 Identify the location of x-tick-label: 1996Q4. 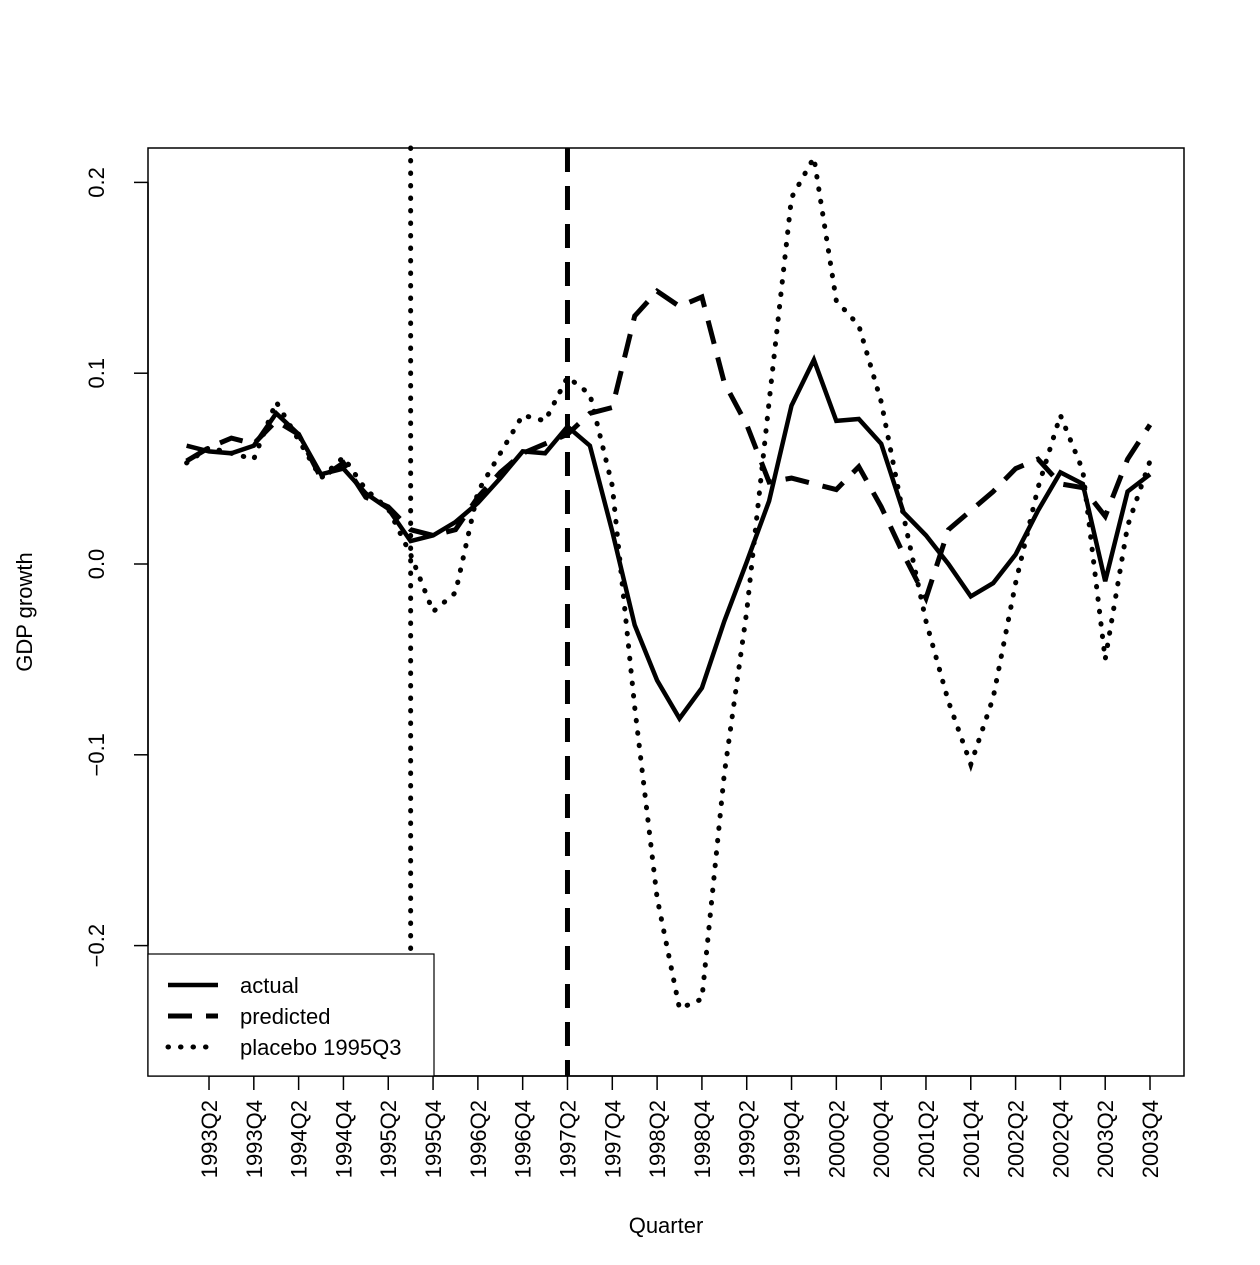
(523, 1139).